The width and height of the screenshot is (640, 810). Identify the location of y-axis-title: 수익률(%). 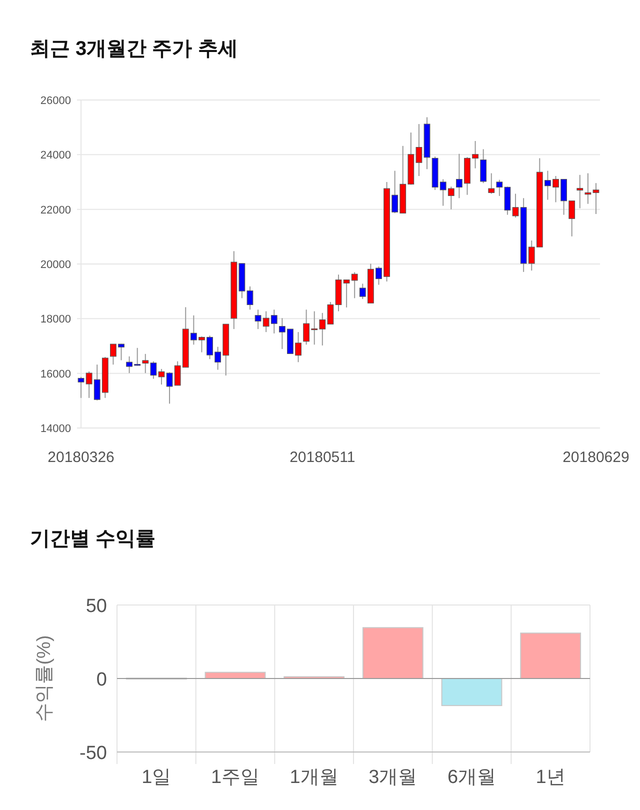
(44, 678).